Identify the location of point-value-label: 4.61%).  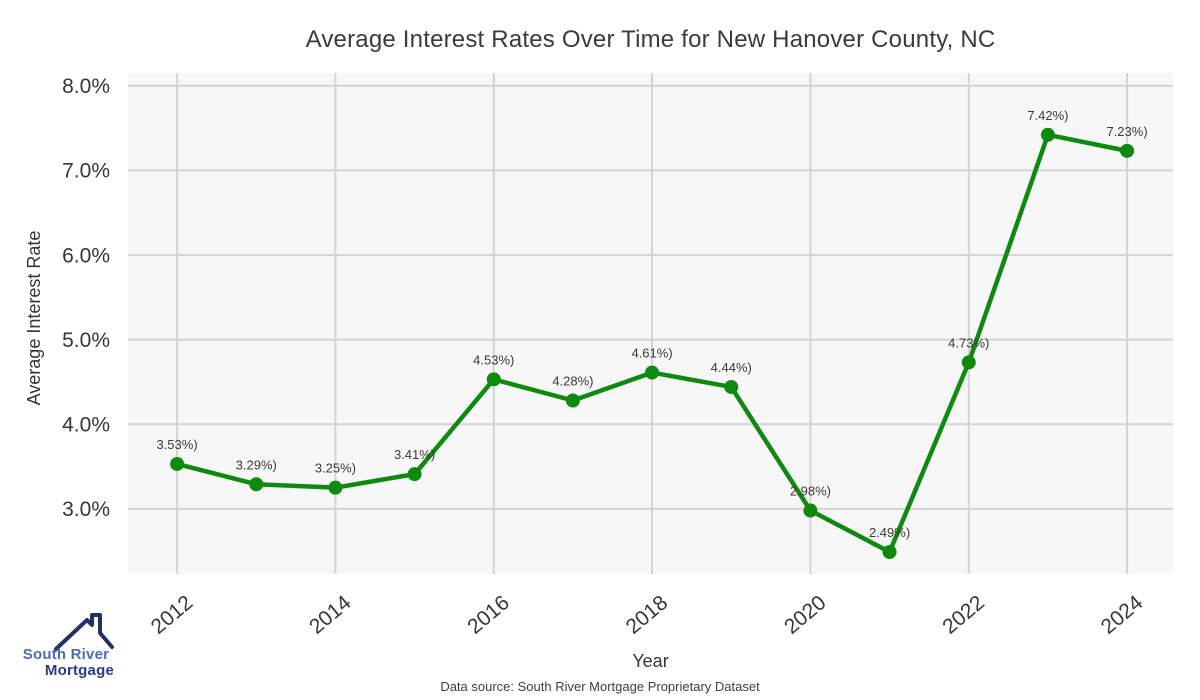
(651, 353).